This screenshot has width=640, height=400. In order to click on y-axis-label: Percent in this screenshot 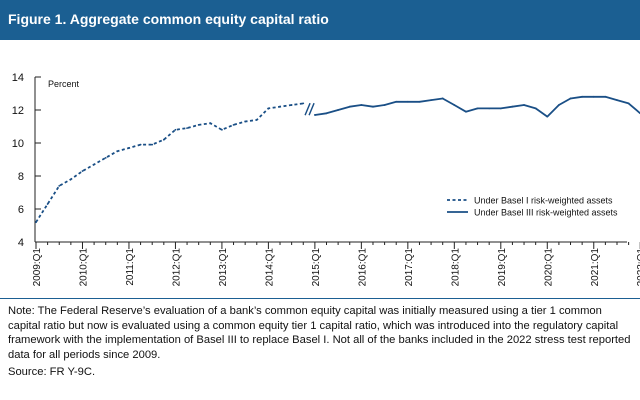, I will do `click(64, 84)`.